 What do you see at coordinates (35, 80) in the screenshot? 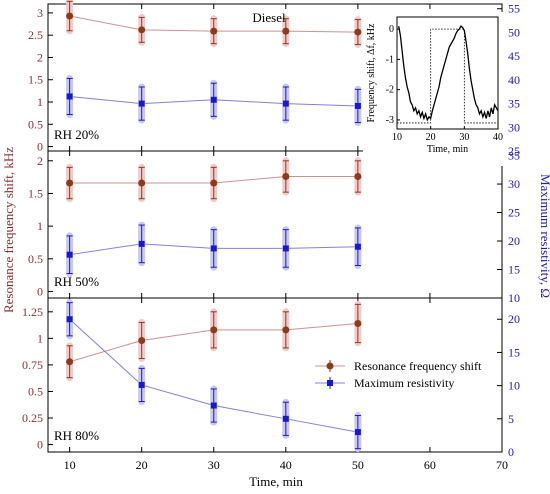
I see `left-tick-label: 1.5` at bounding box center [35, 80].